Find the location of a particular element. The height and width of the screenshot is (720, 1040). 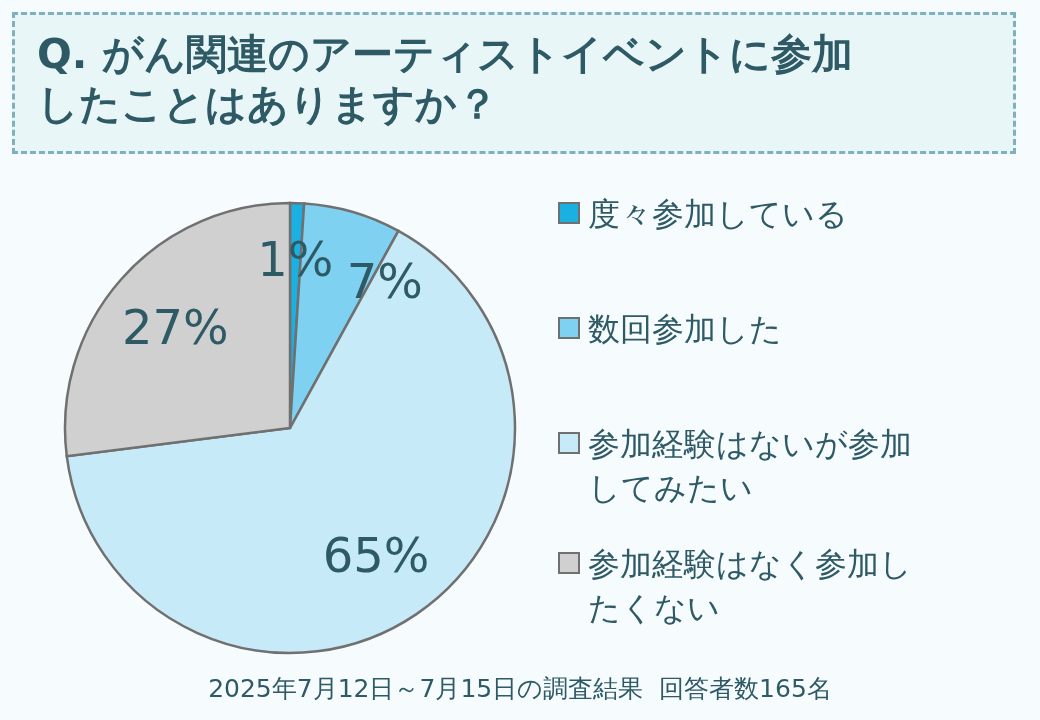

legend-label: 参加経験はなく参加したくない is located at coordinates (750, 586).